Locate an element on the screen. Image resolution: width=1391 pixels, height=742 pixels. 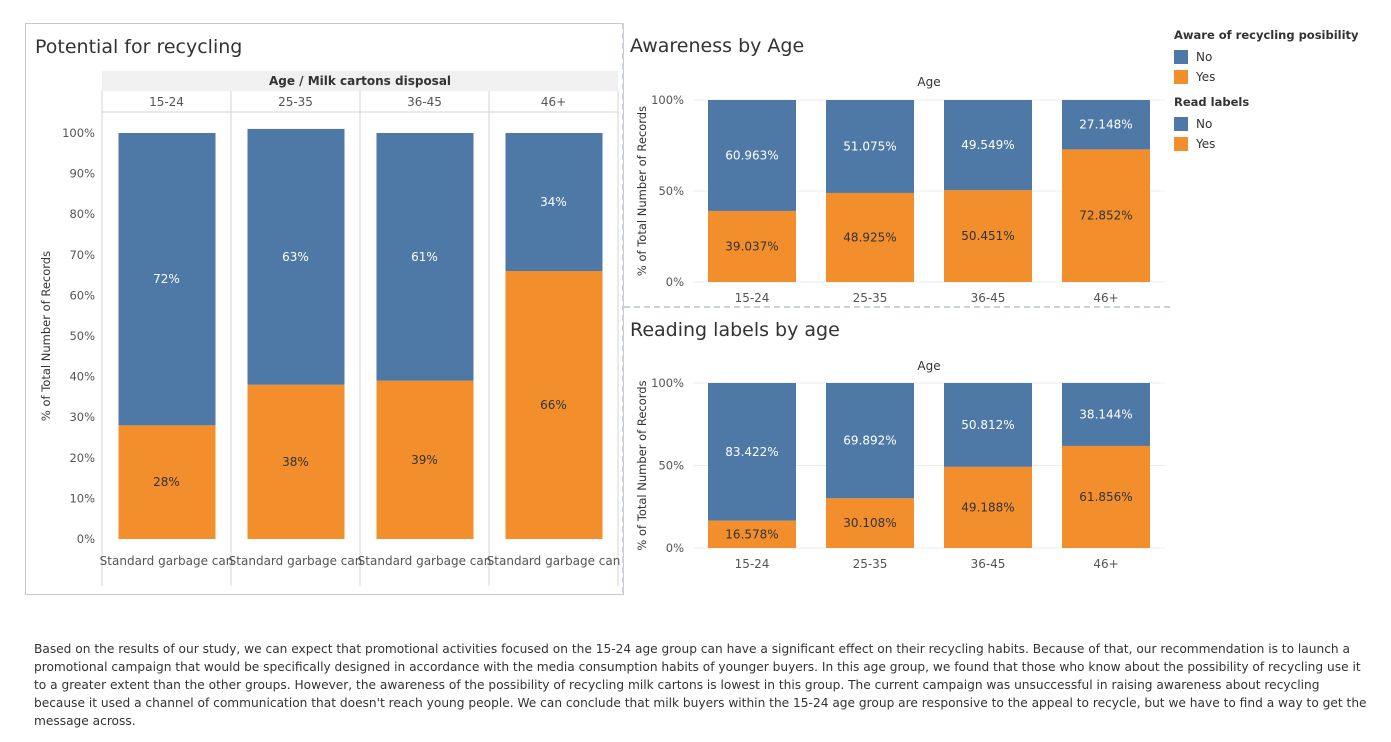
data-label: 61% is located at coordinates (424, 257).